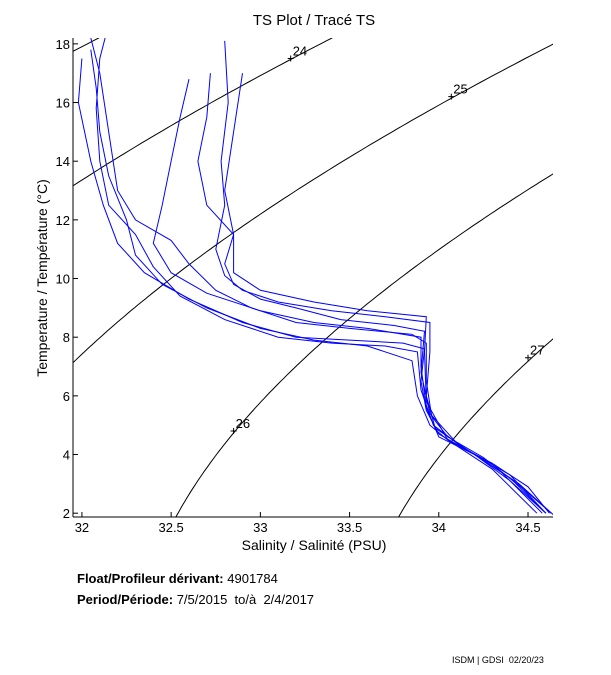  I want to click on period-info: Period/Période: 7/5/2015 to/à 2/4/2017, so click(195, 599).